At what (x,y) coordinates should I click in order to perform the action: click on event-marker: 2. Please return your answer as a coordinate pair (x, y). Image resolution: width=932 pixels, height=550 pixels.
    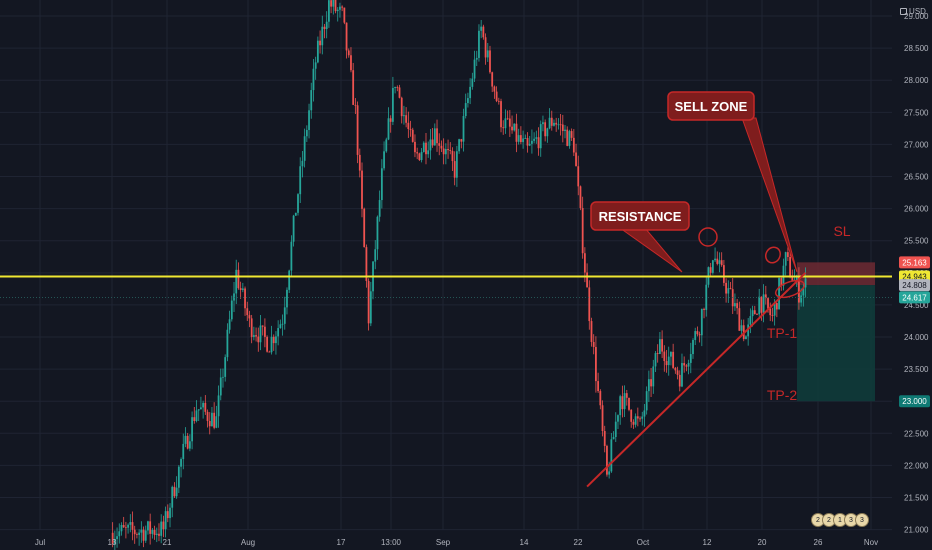
    Looking at the image, I should click on (818, 520).